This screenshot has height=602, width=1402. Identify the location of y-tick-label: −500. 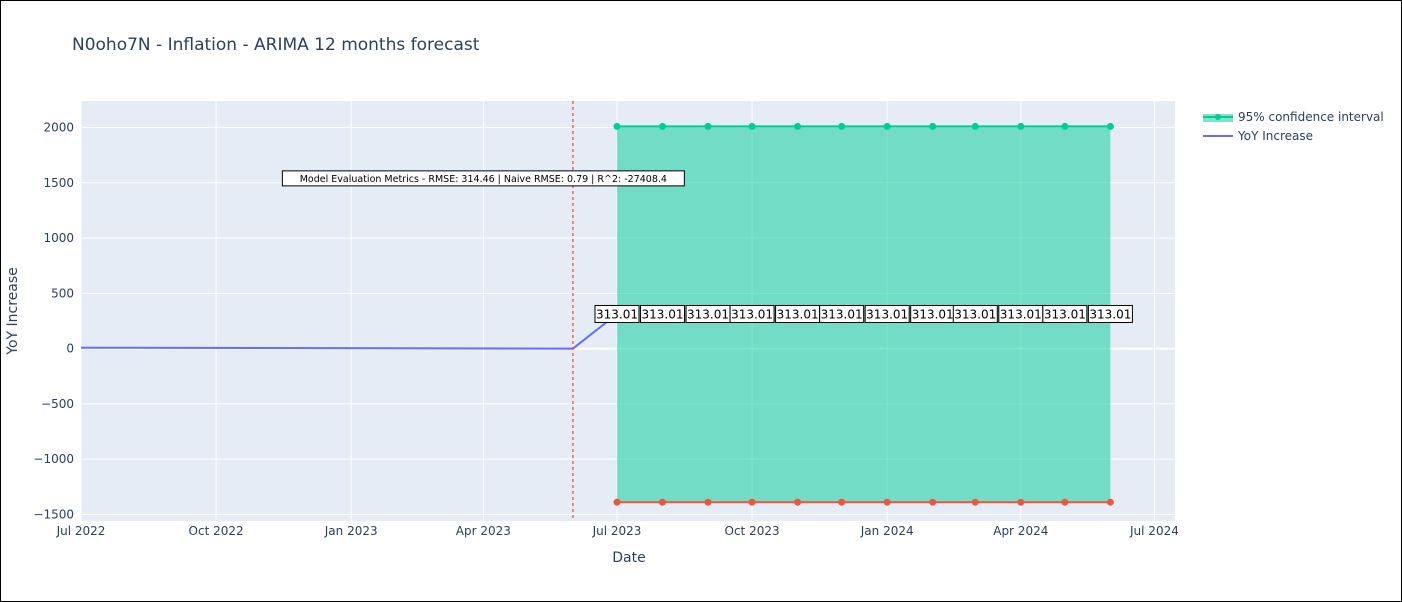
(57, 404).